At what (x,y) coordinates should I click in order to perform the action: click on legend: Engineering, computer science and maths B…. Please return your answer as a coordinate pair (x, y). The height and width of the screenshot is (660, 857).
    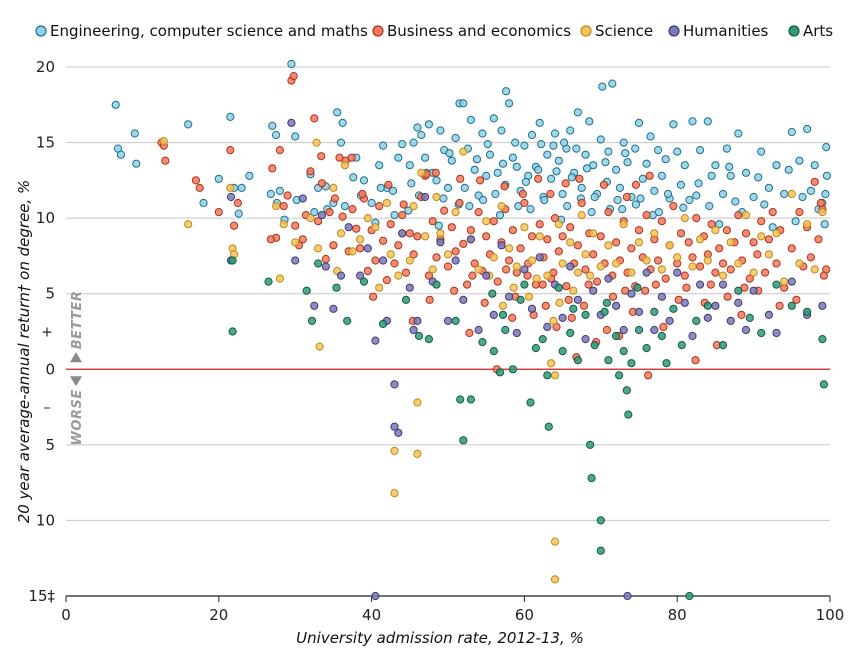
    Looking at the image, I should click on (434, 31).